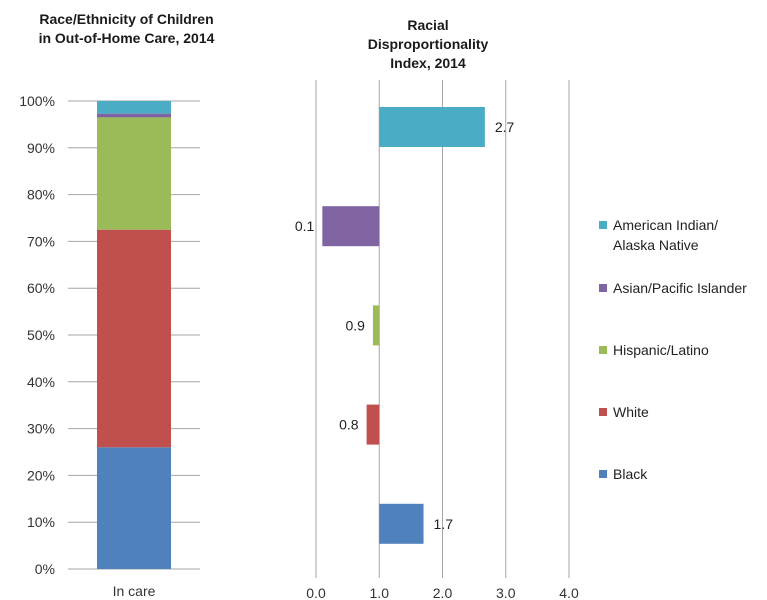 The image size is (767, 600). Describe the element at coordinates (603, 474) in the screenshot. I see `legend-swatch-black` at that location.